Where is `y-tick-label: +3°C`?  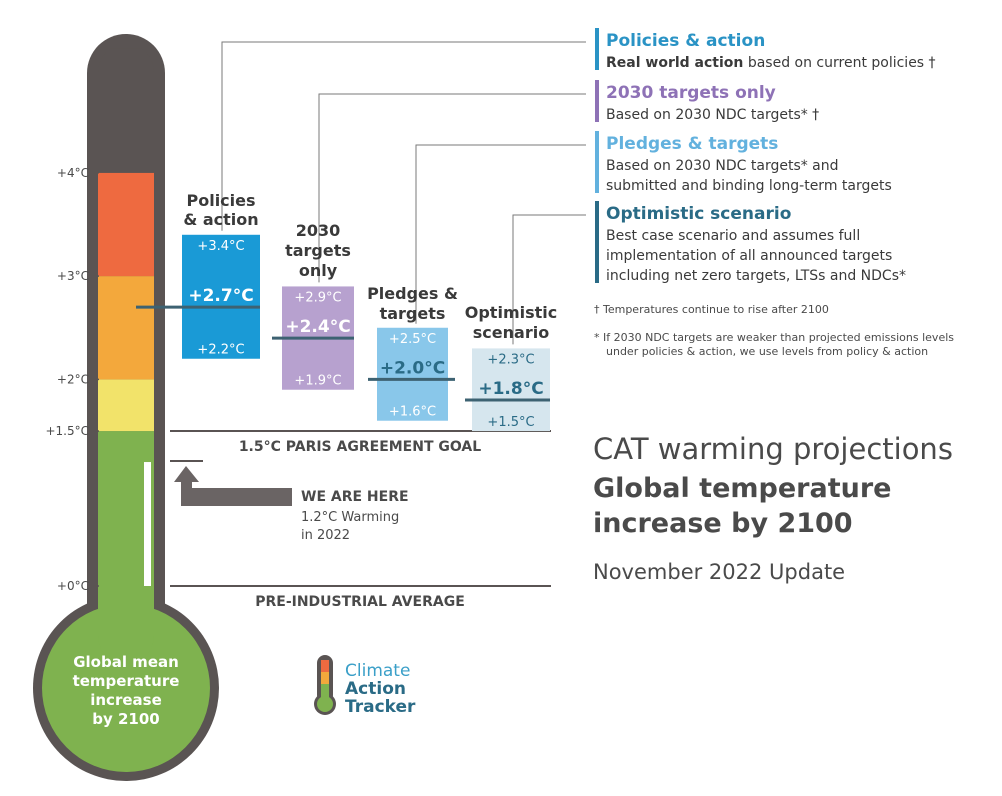
y-tick-label: +3°C is located at coordinates (73, 276).